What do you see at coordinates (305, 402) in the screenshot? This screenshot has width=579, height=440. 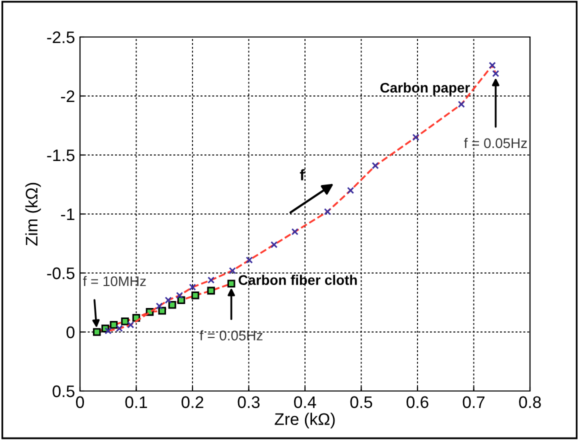 I see `x-tick-label: 0.4` at bounding box center [305, 402].